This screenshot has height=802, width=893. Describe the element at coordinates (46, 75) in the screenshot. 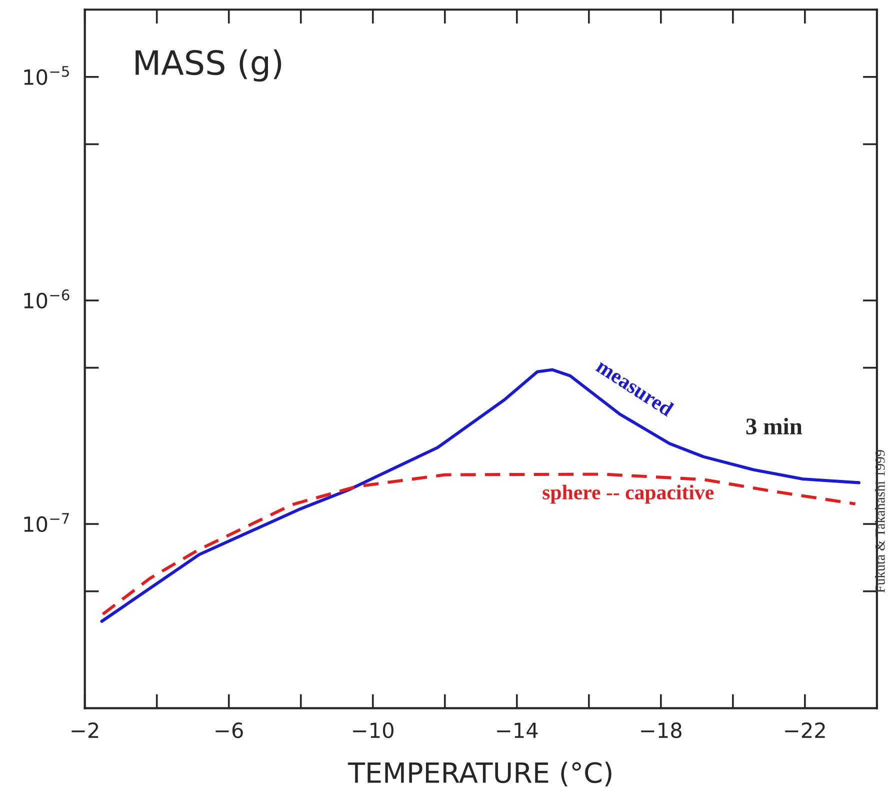

I see `y-tick-label: 10$^{−5}$` at that location.